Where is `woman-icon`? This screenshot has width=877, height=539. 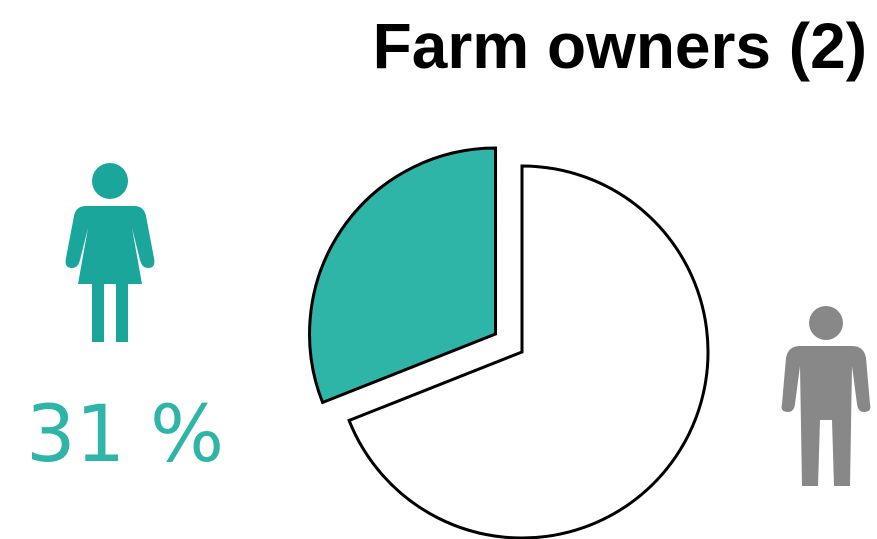
woman-icon is located at coordinates (110, 252).